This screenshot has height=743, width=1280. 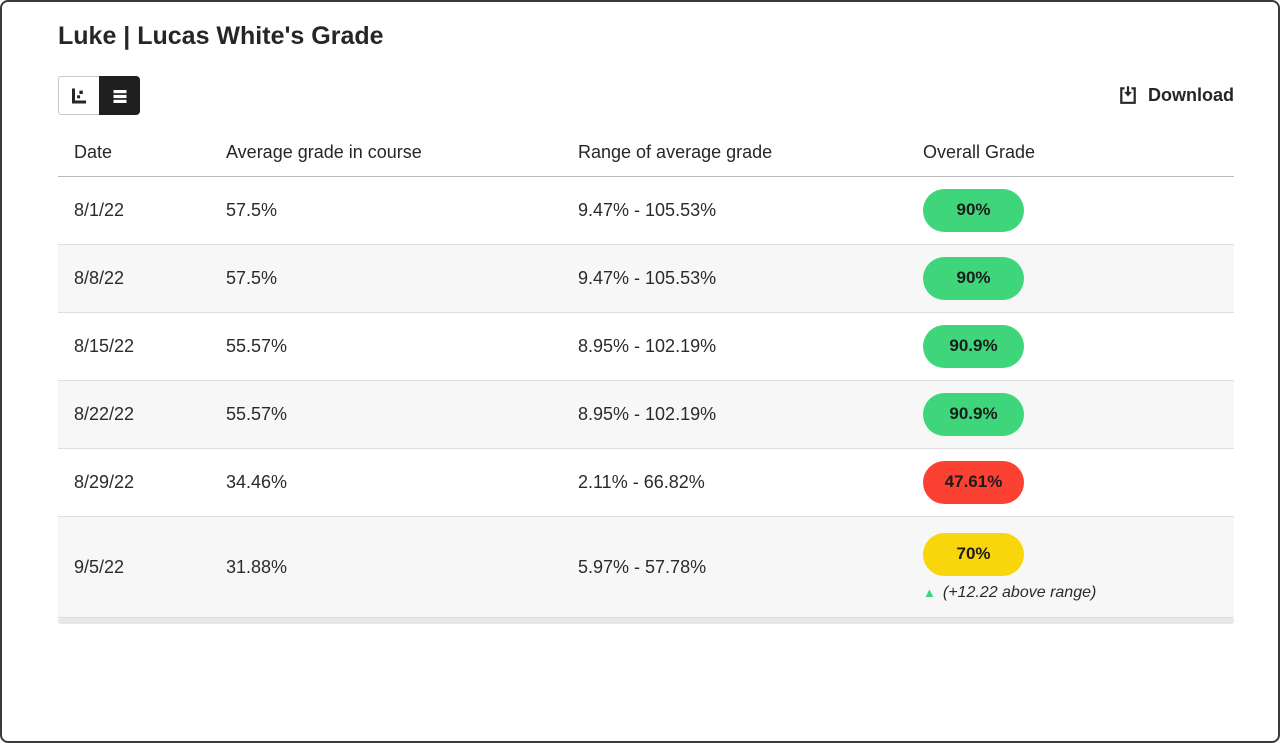 What do you see at coordinates (929, 593) in the screenshot?
I see `up-triangle-icon: ▲` at bounding box center [929, 593].